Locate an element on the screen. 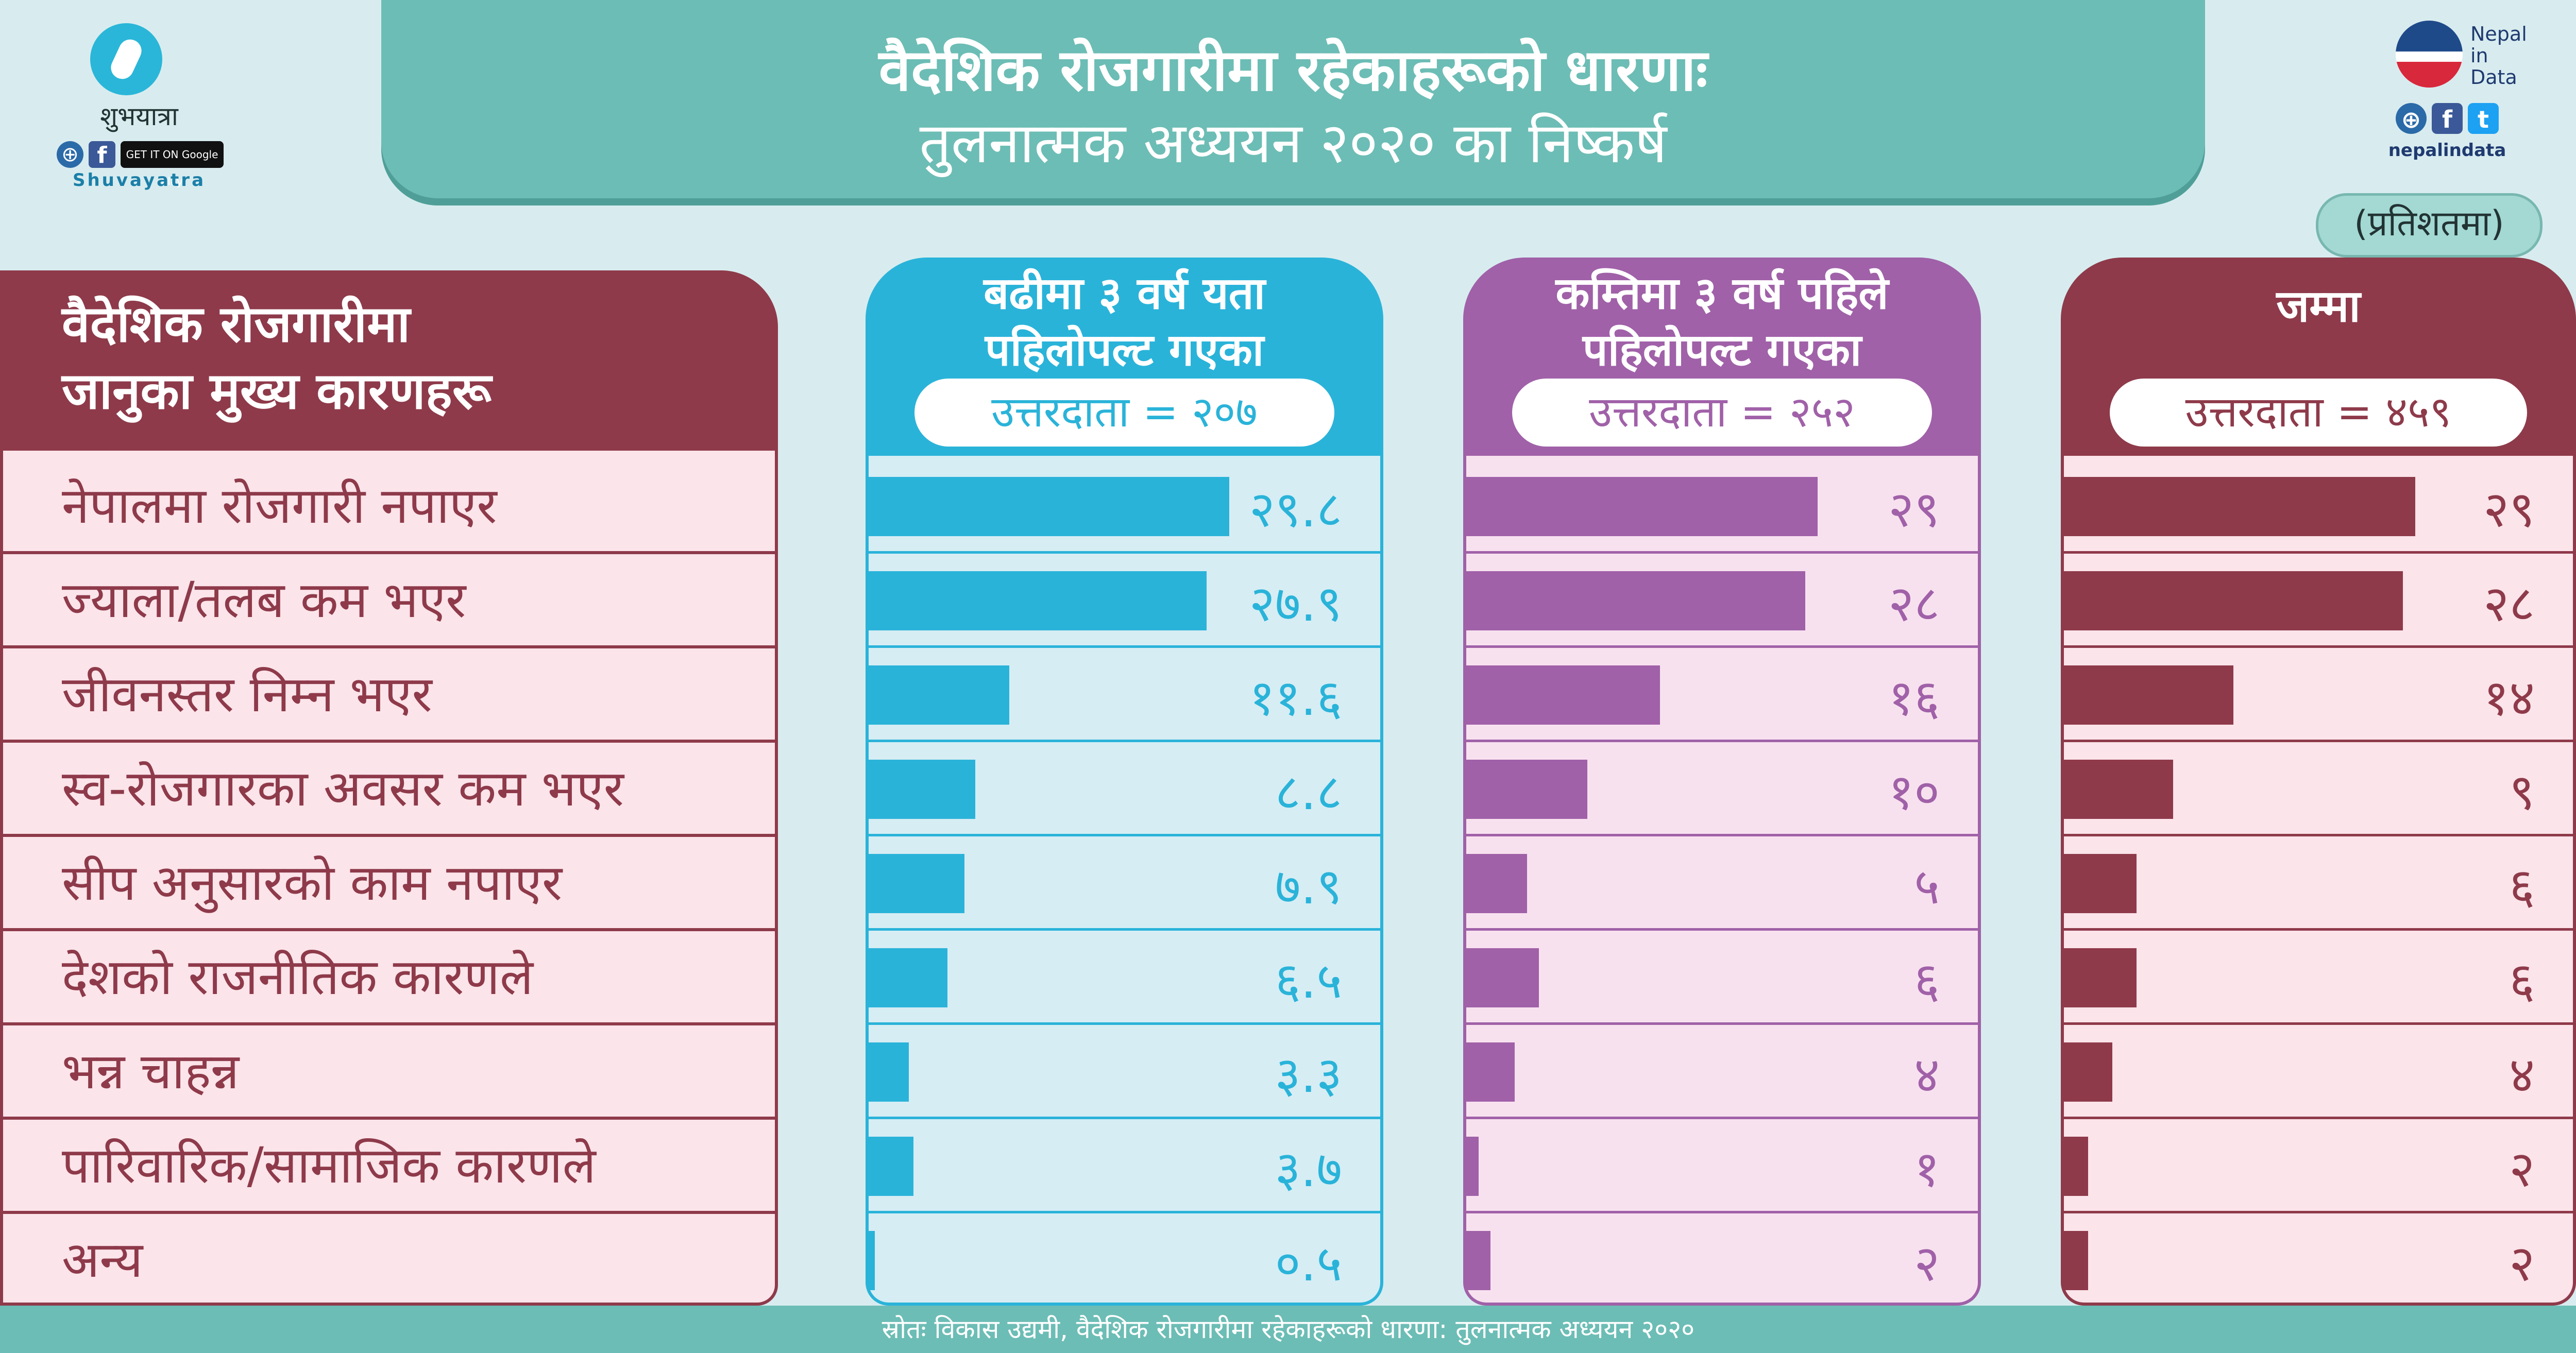  category-label: नेपालमा रोजगारी नपाएर is located at coordinates (279, 506).